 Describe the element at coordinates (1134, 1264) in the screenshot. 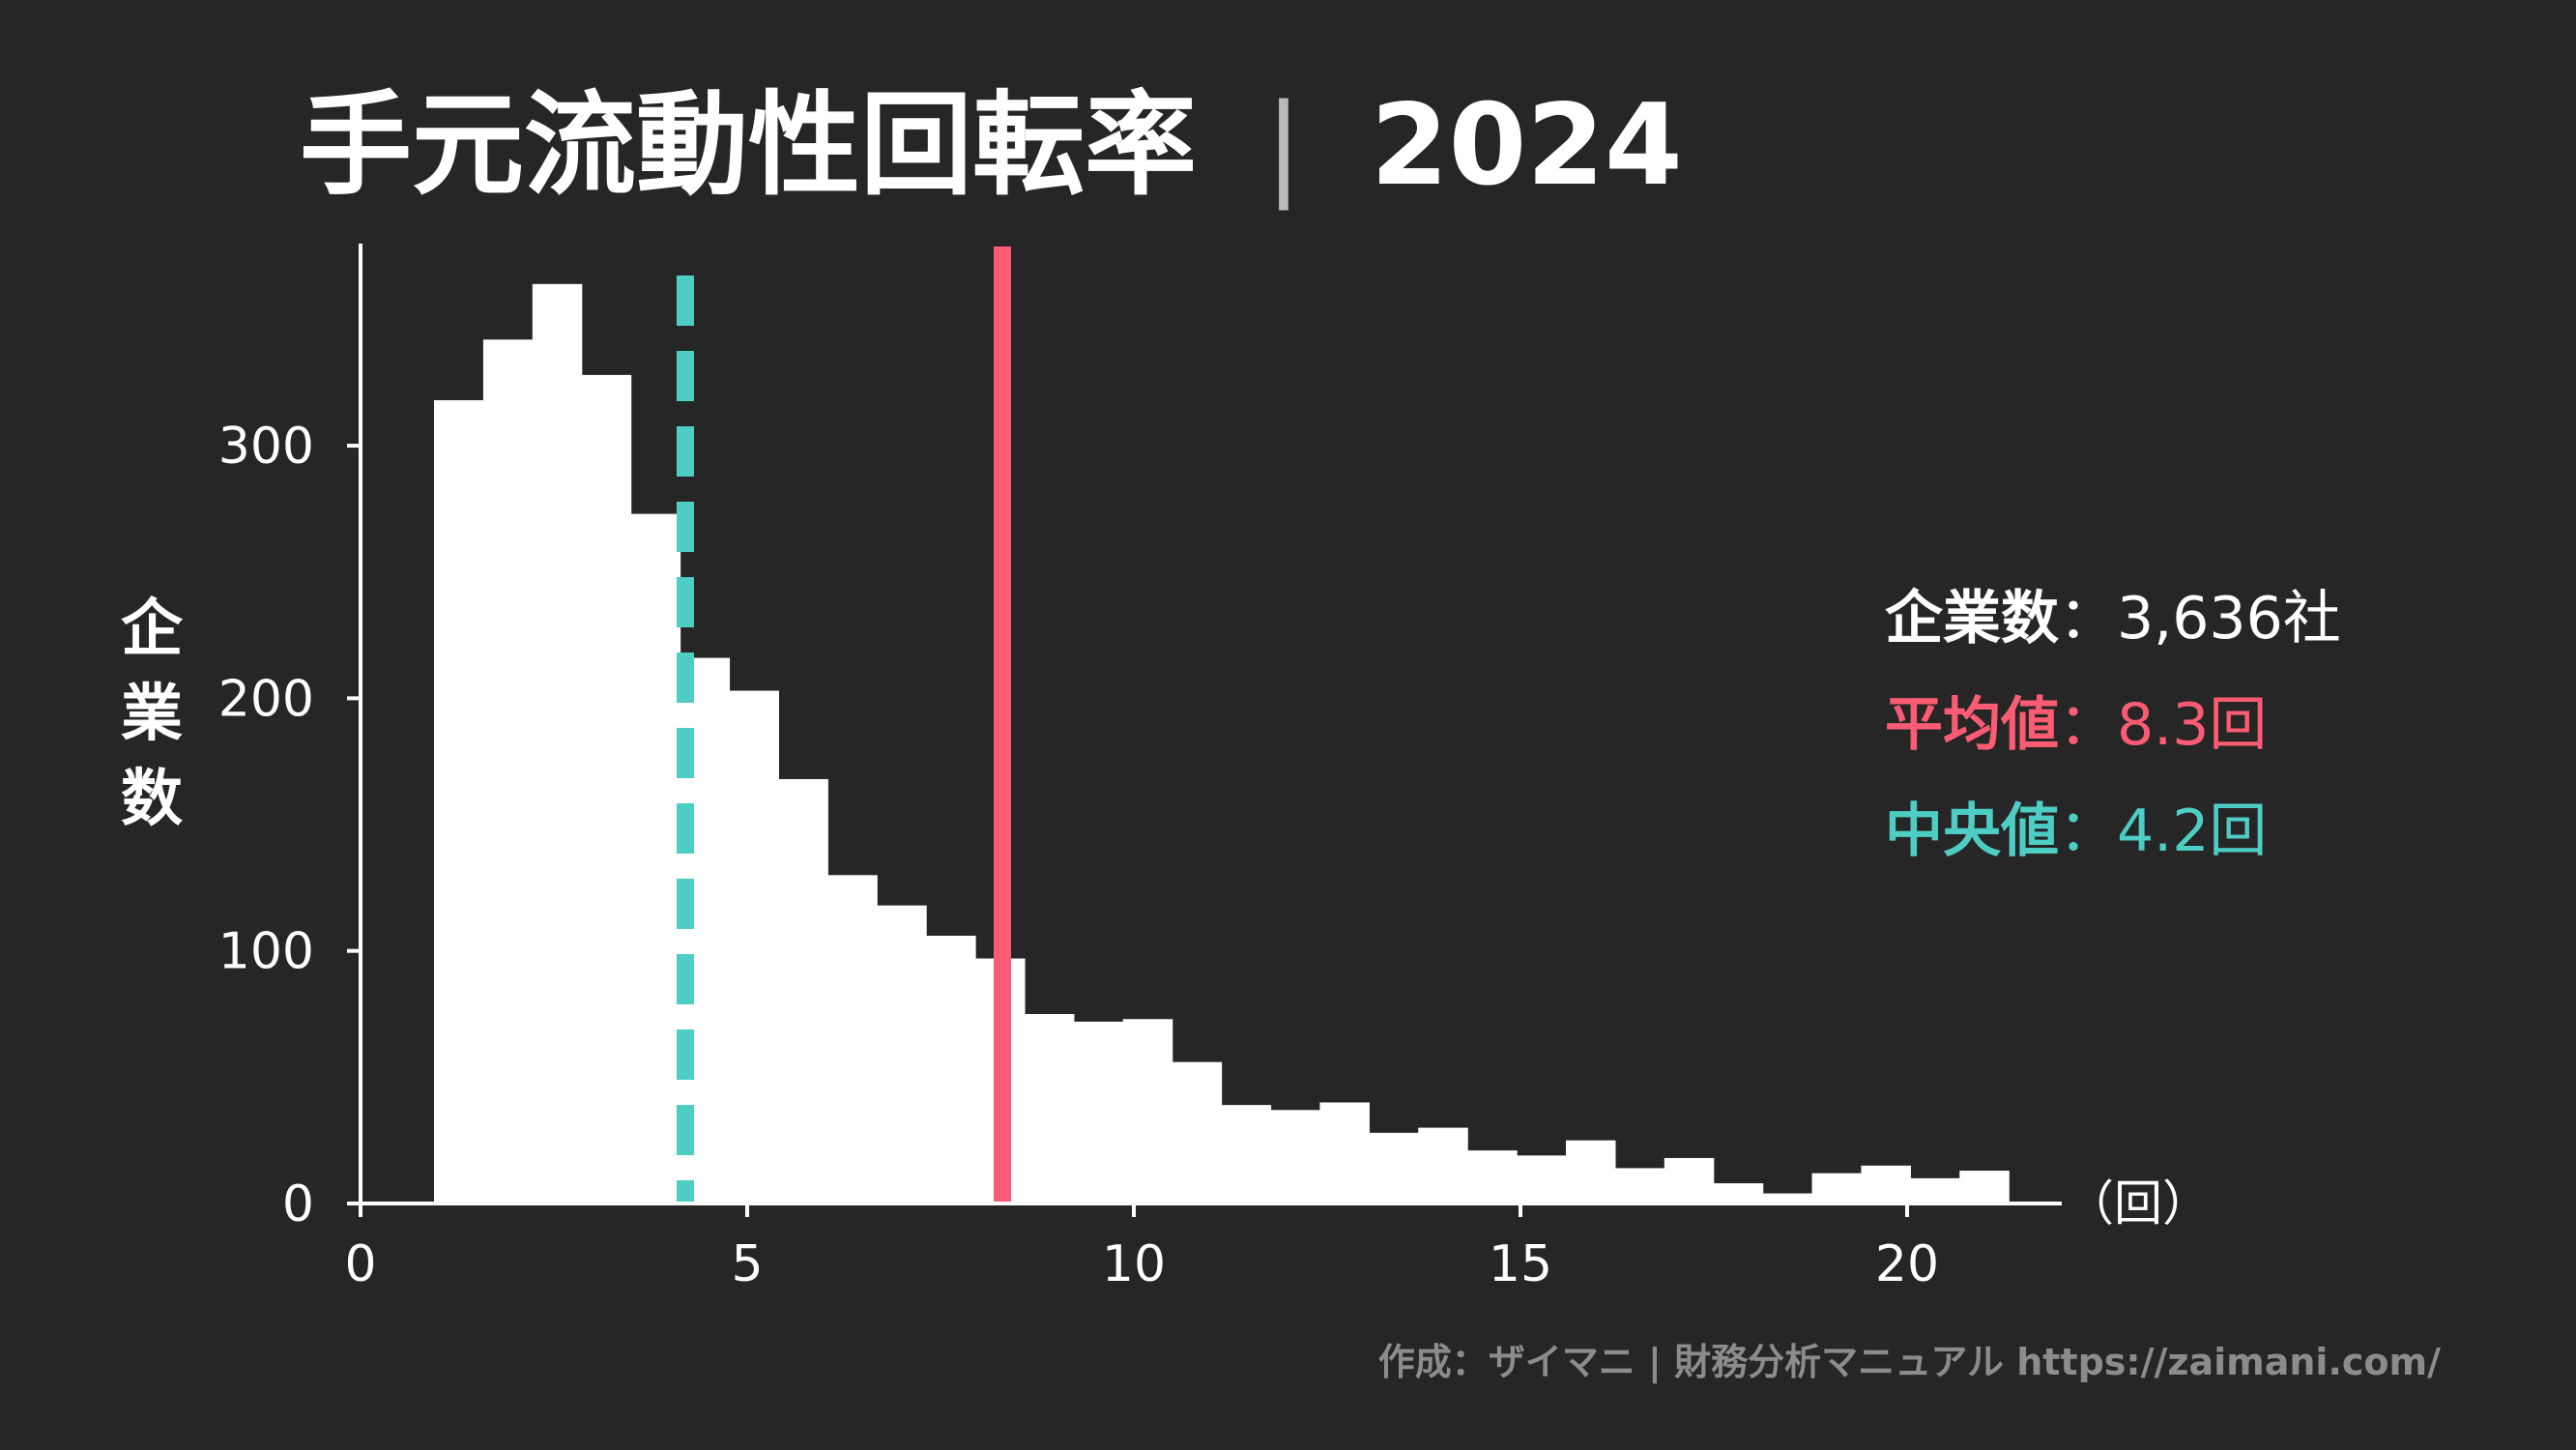

I see `x-tick-label: 10` at that location.